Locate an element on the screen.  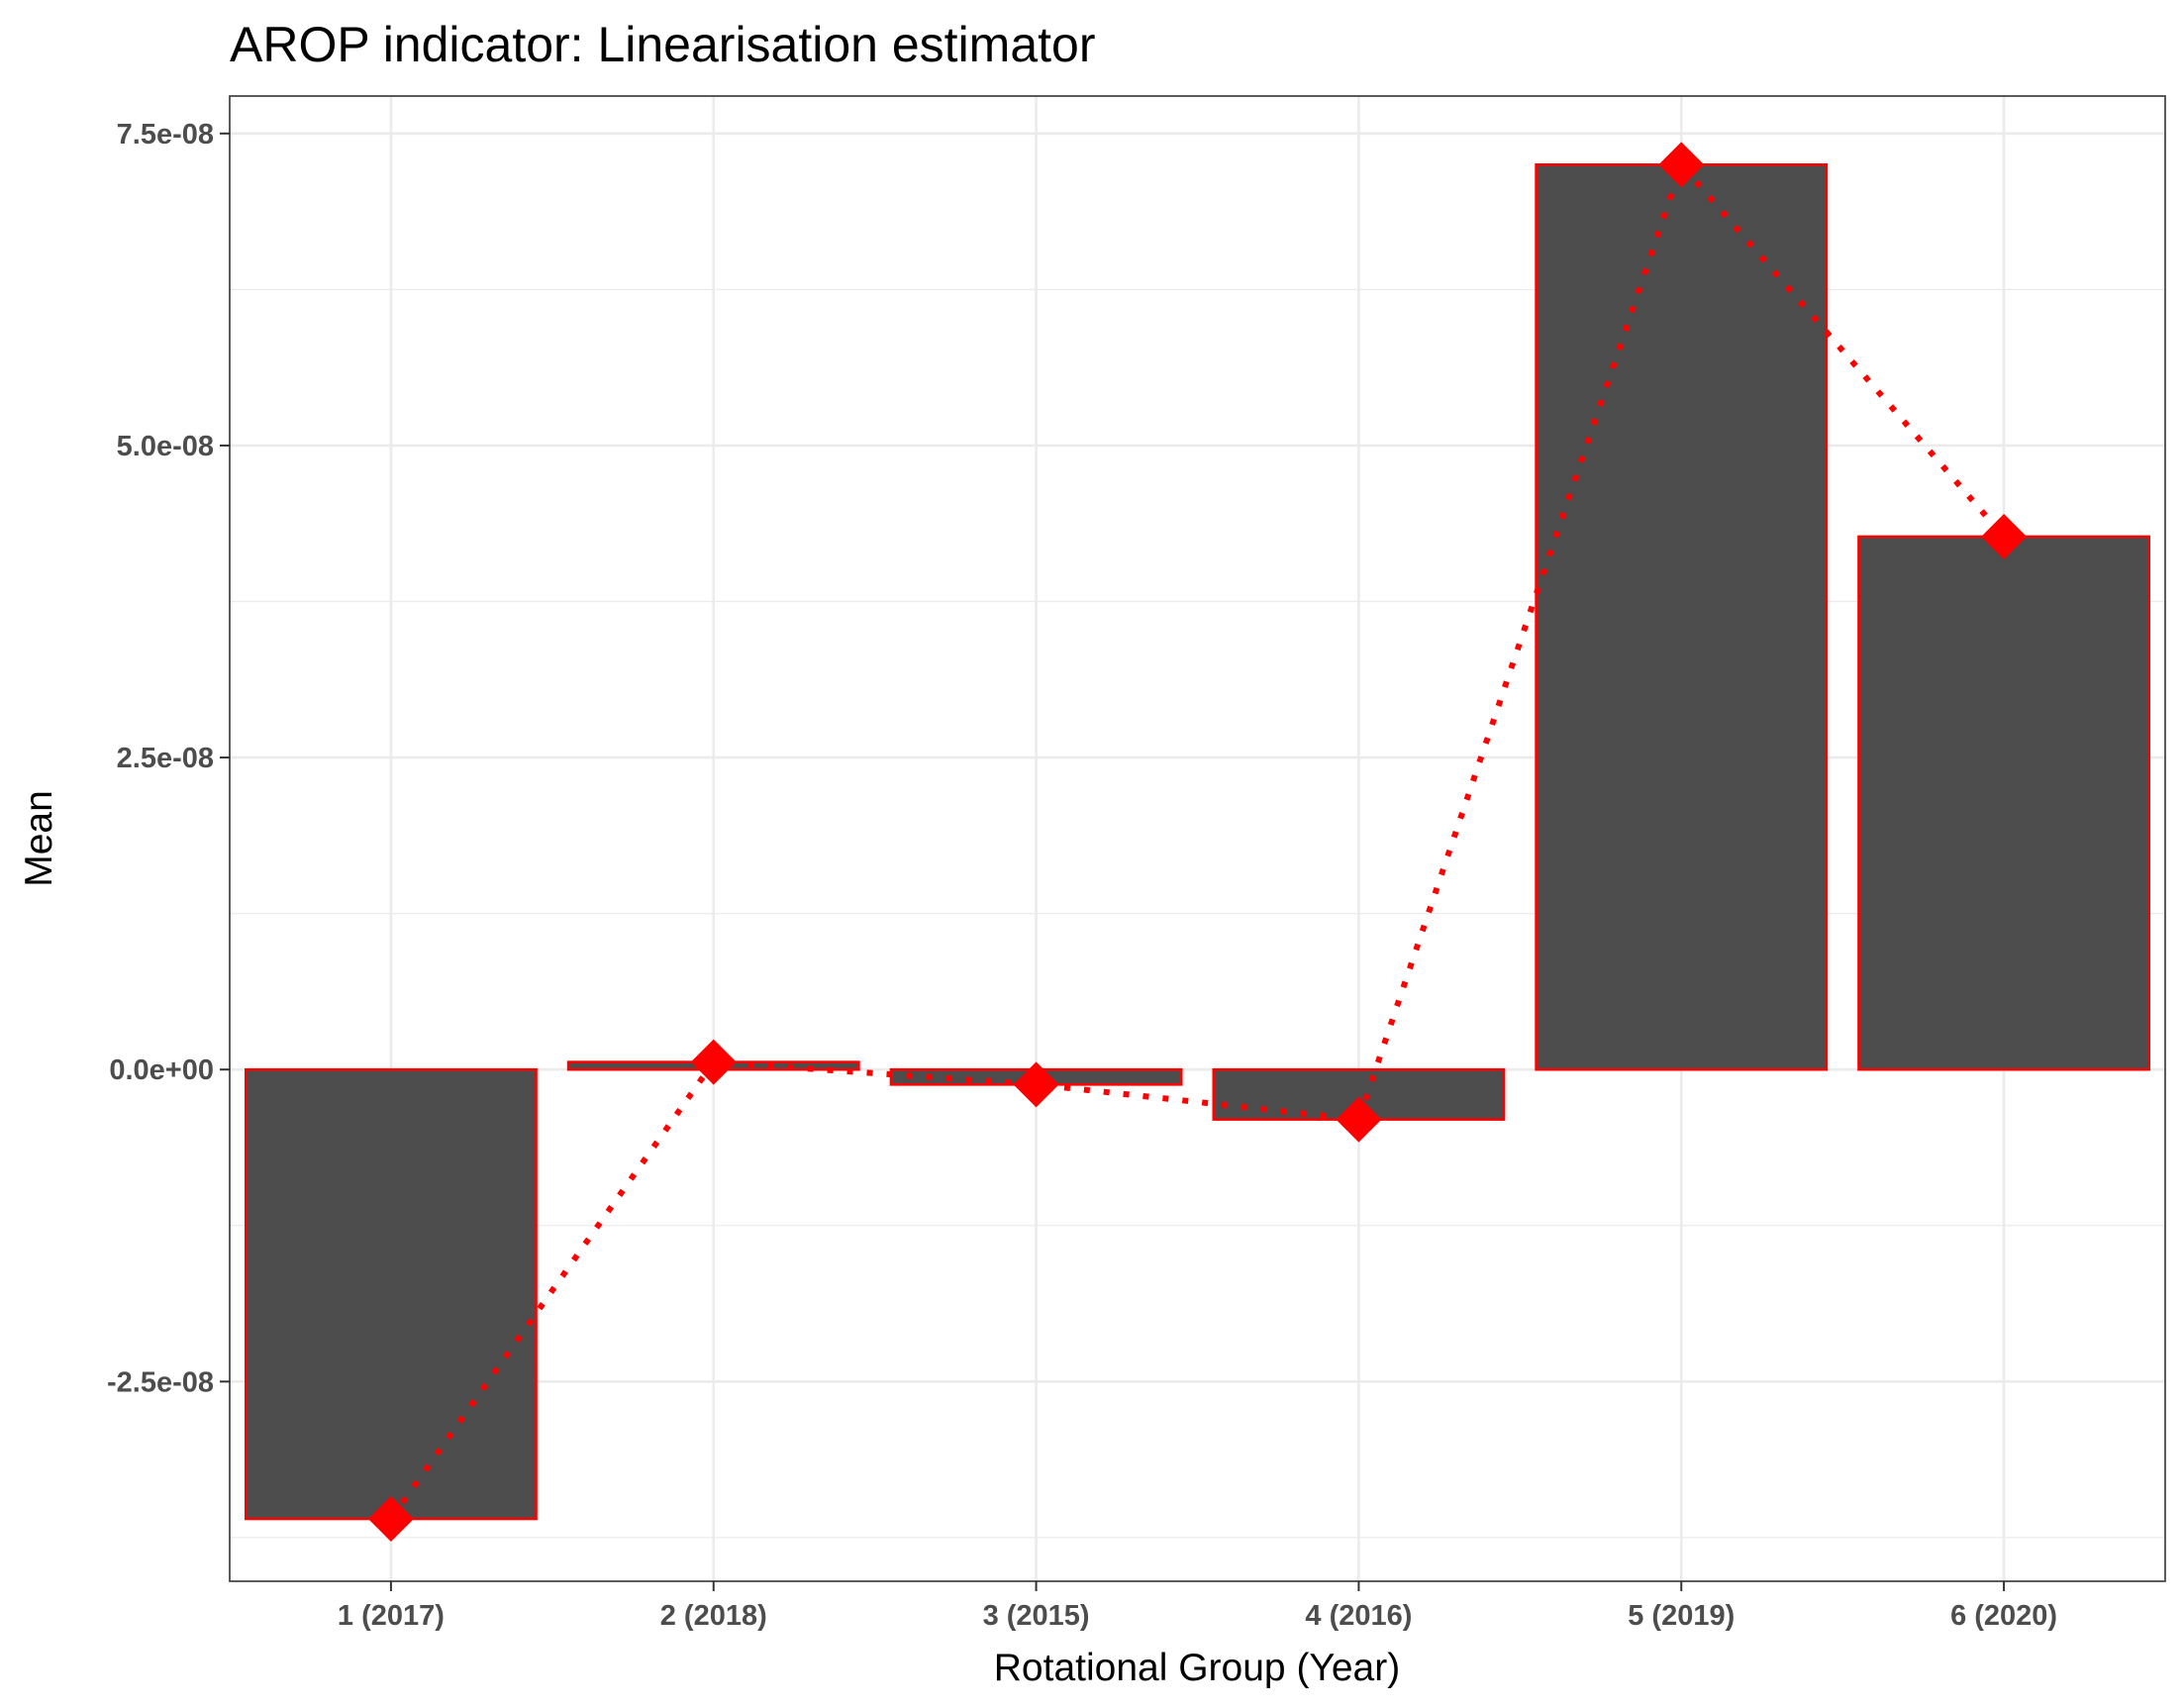
y-tick-label: 0.0e+00 is located at coordinates (161, 1070).